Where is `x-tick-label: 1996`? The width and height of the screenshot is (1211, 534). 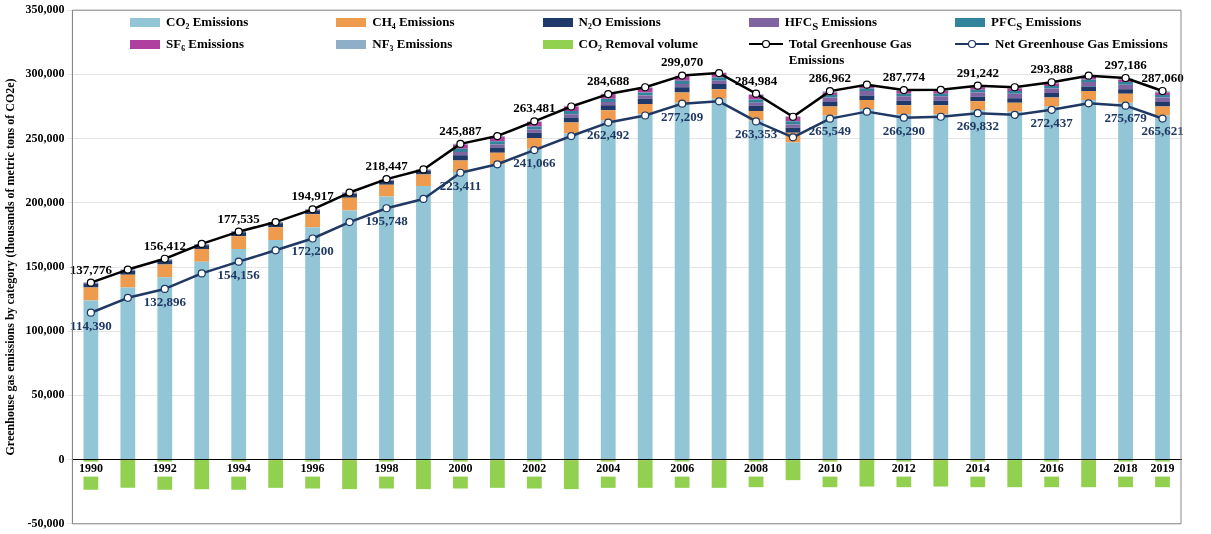
x-tick-label: 1996 is located at coordinates (312, 467).